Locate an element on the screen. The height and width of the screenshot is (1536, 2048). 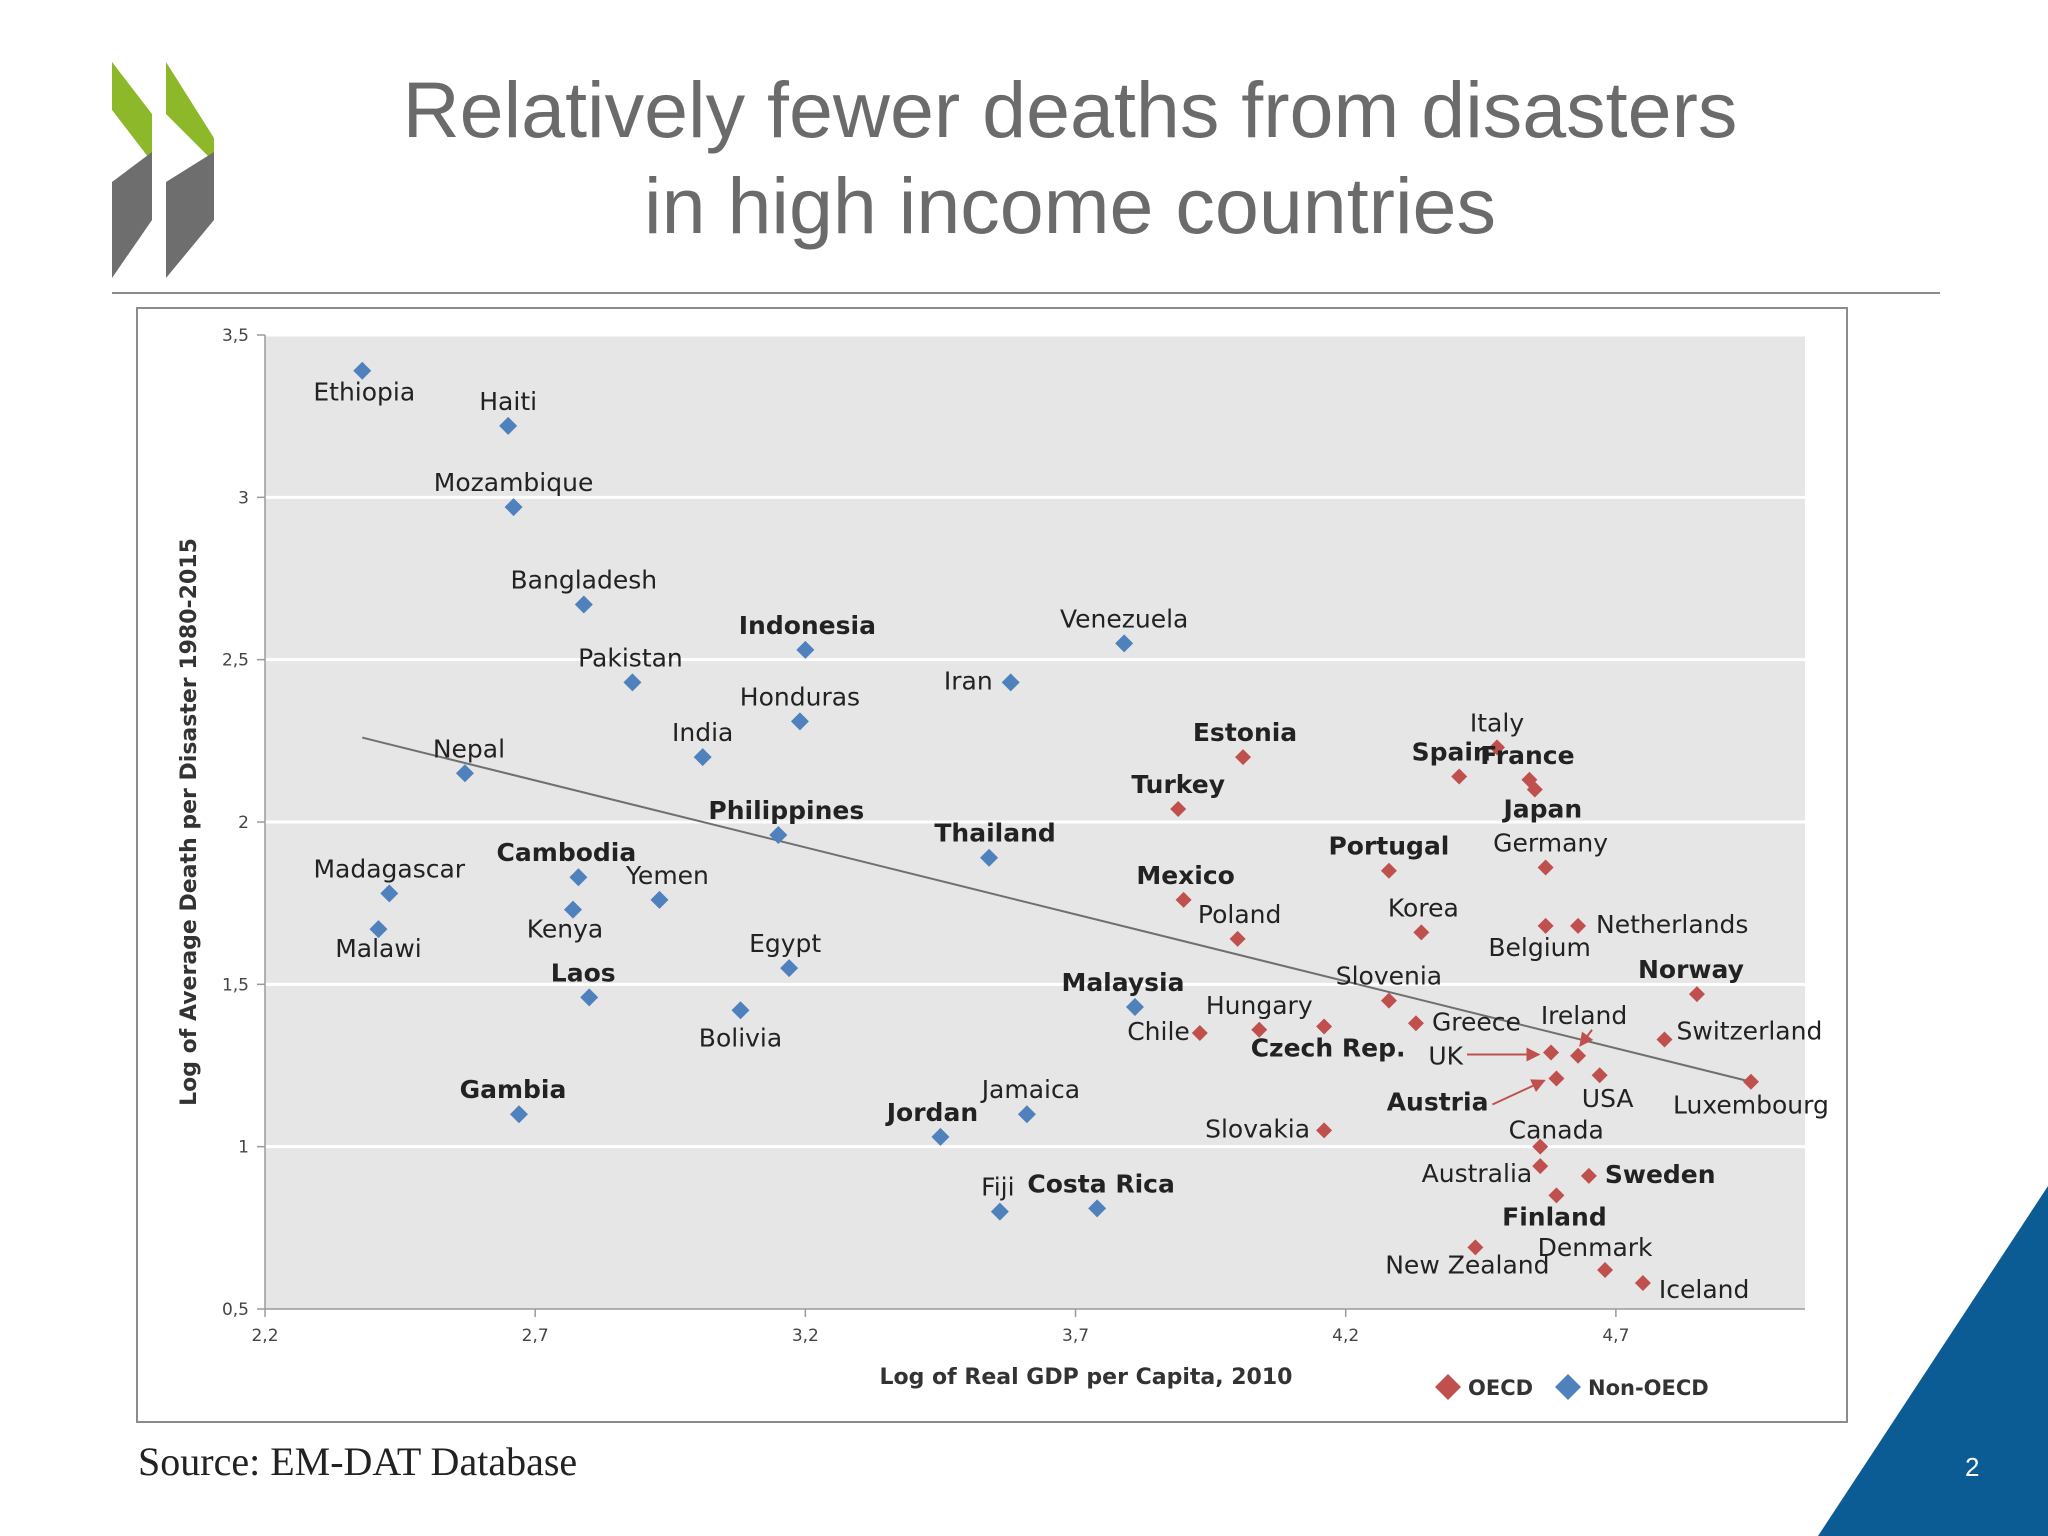
logo-chevron-gray-left is located at coordinates (132, 215).